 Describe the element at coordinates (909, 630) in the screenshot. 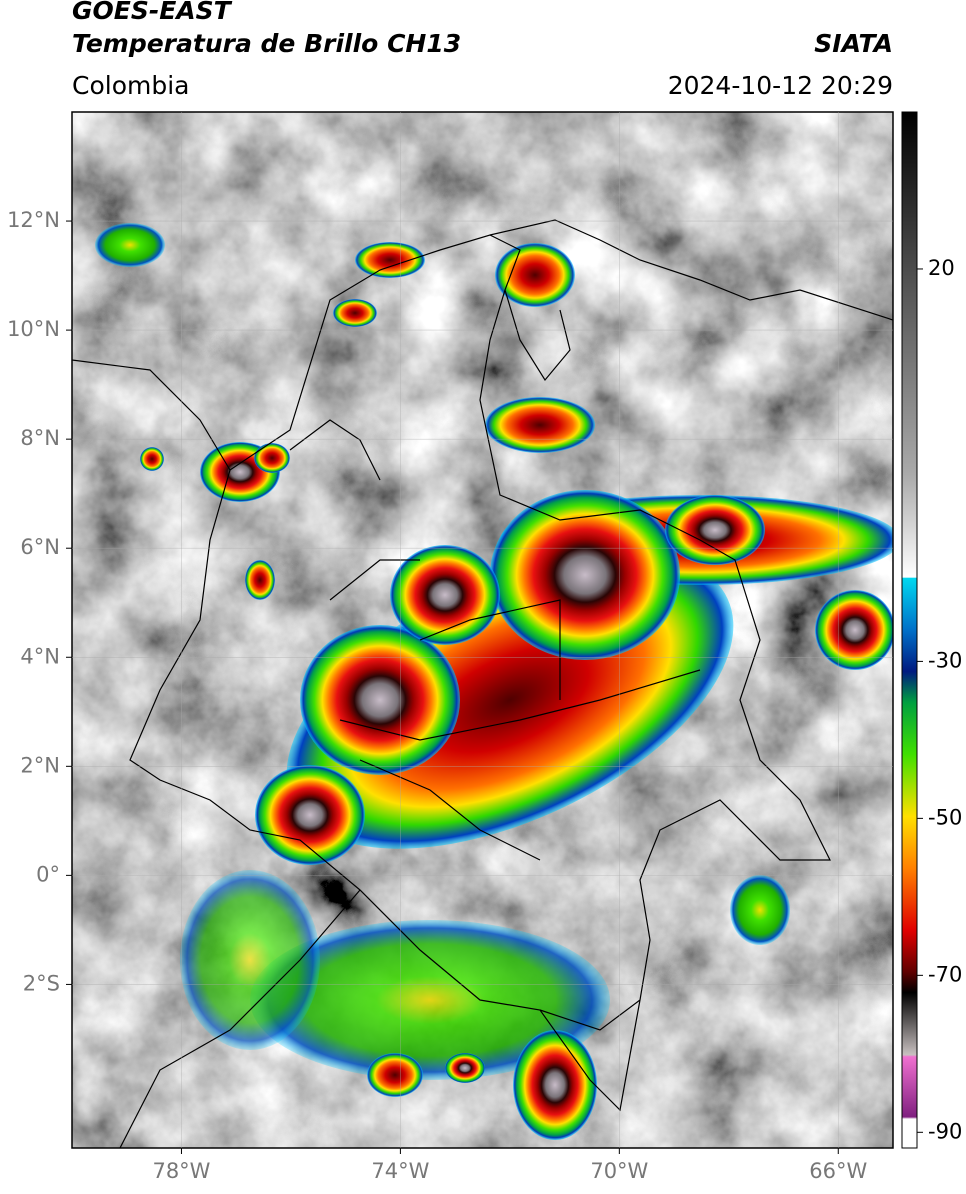

I see `colorbar` at that location.